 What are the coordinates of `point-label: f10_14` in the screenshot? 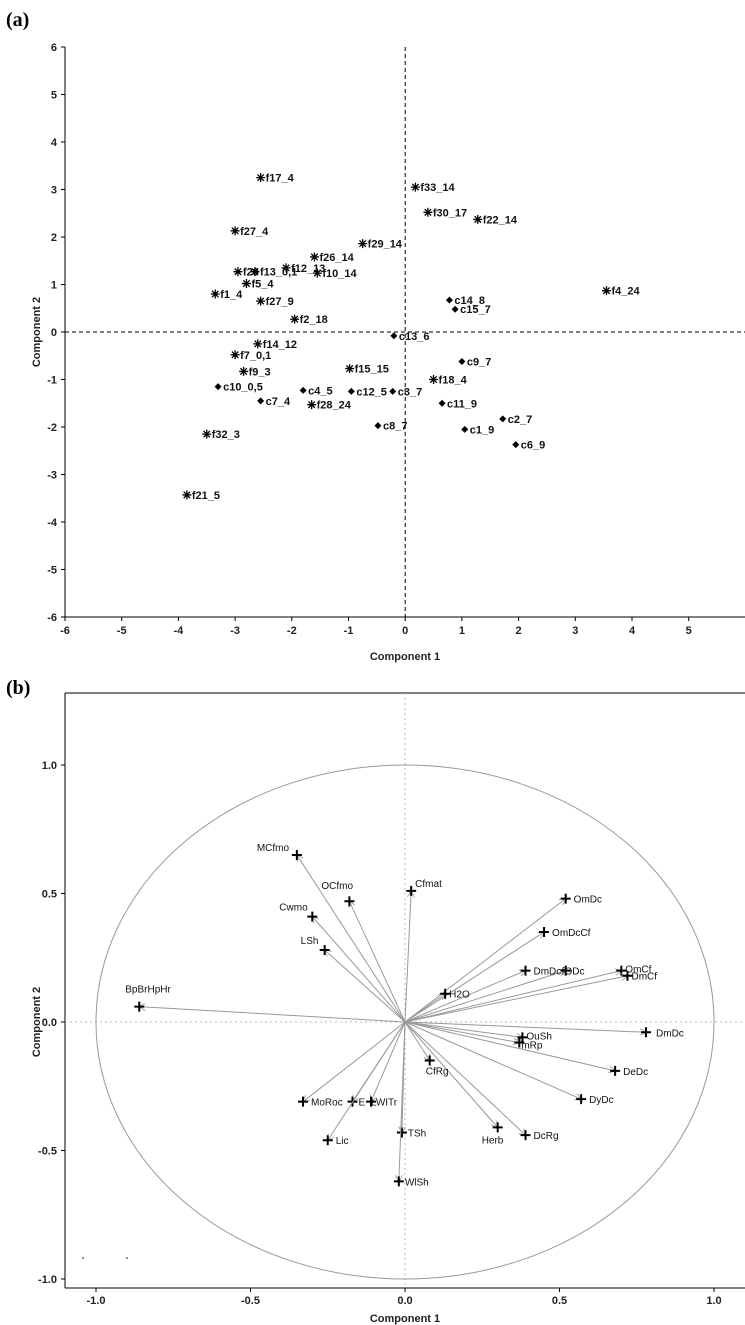 It's located at (339, 274).